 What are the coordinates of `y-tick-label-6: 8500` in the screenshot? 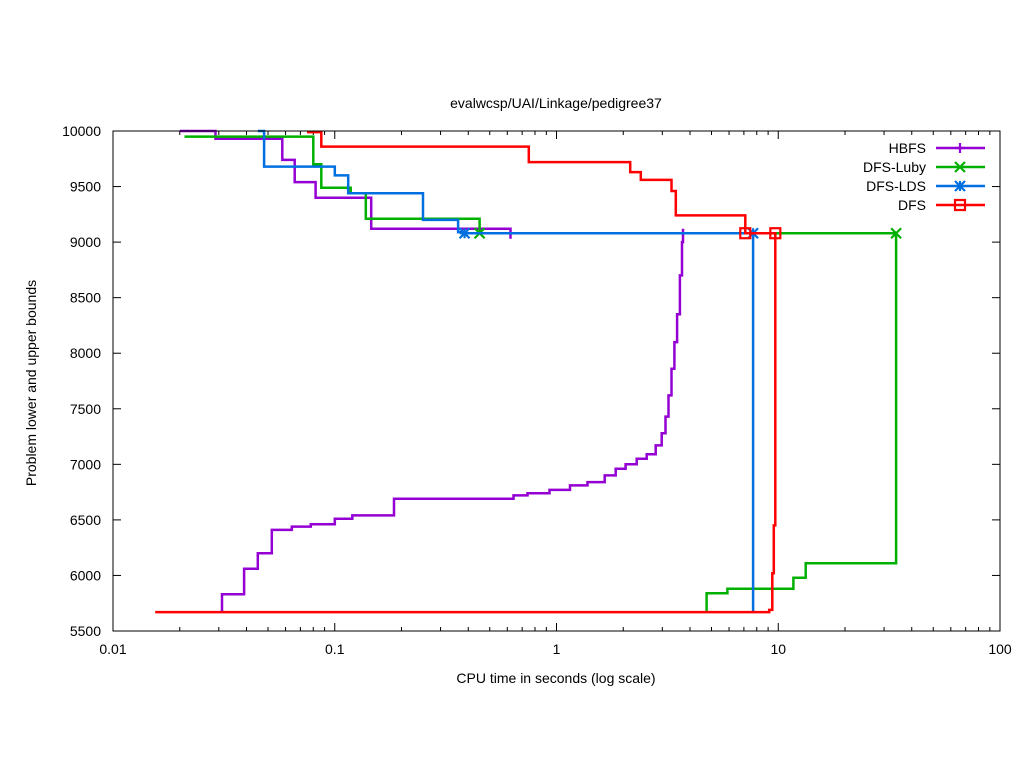 It's located at (85, 298).